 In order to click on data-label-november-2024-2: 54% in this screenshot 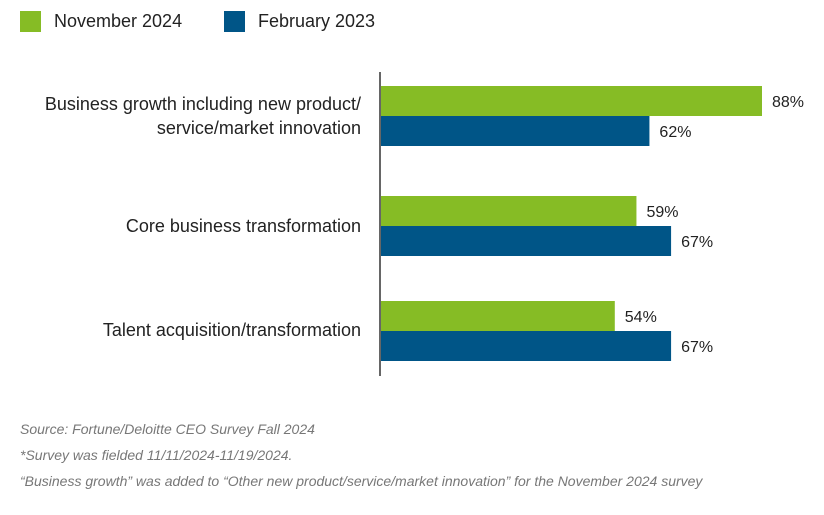, I will do `click(641, 317)`.